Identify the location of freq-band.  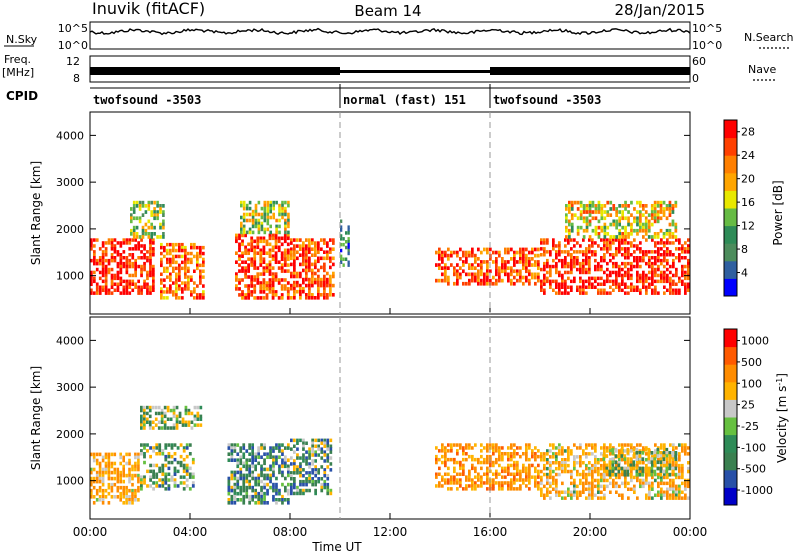
(390, 71).